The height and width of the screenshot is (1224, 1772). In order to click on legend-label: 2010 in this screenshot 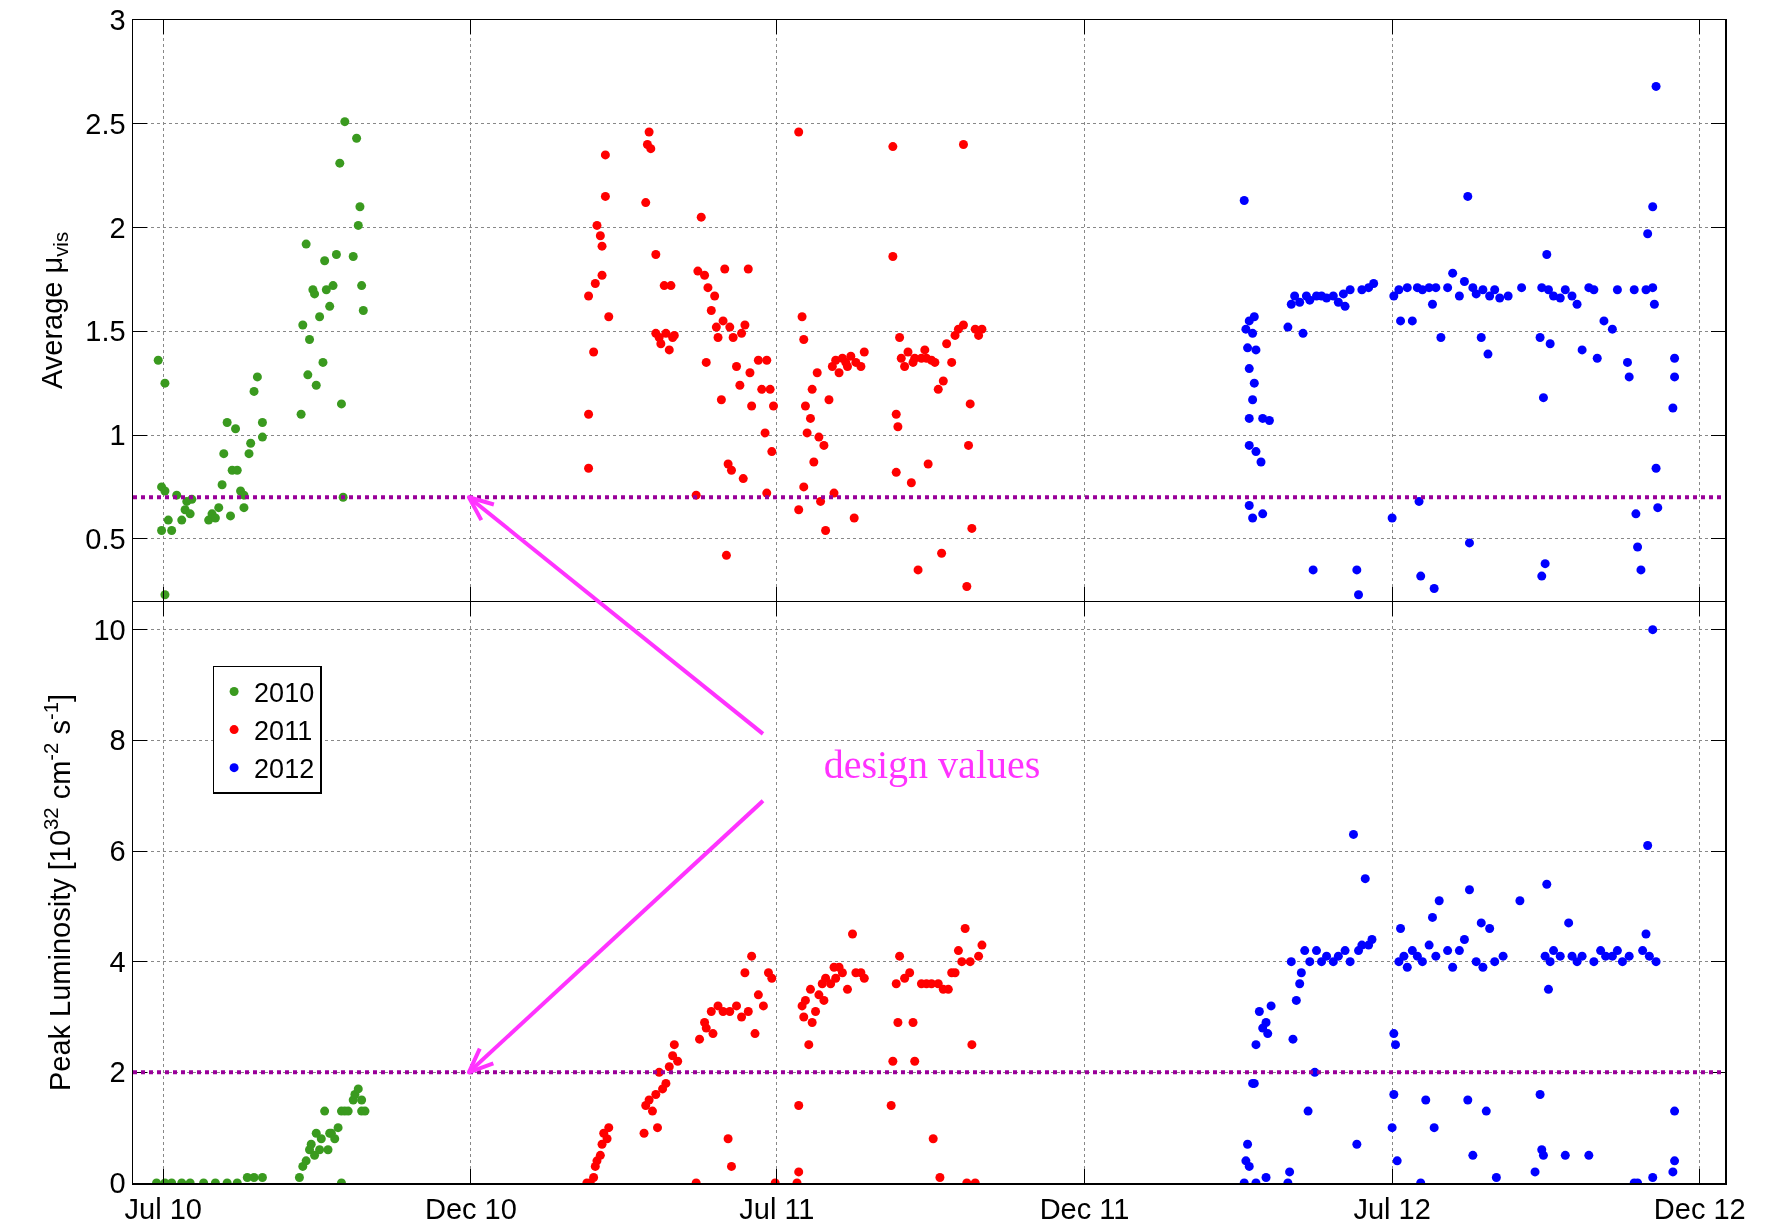, I will do `click(284, 692)`.